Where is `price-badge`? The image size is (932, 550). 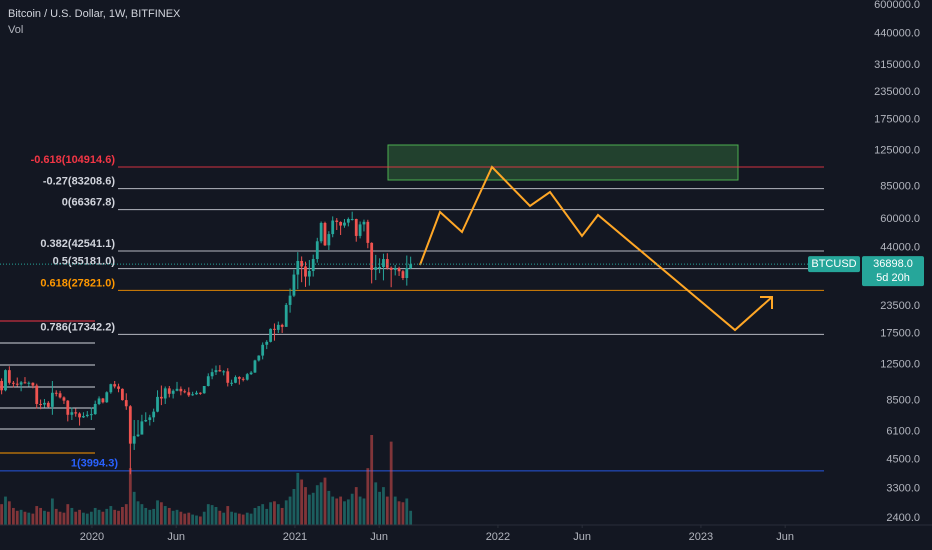 price-badge is located at coordinates (893, 271).